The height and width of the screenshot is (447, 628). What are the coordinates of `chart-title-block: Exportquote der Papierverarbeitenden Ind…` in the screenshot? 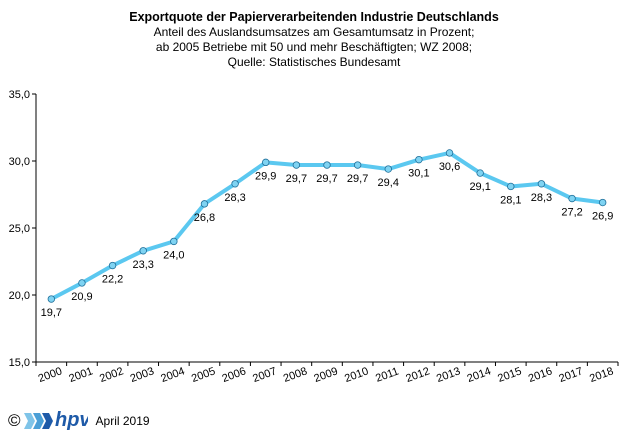 It's located at (314, 40).